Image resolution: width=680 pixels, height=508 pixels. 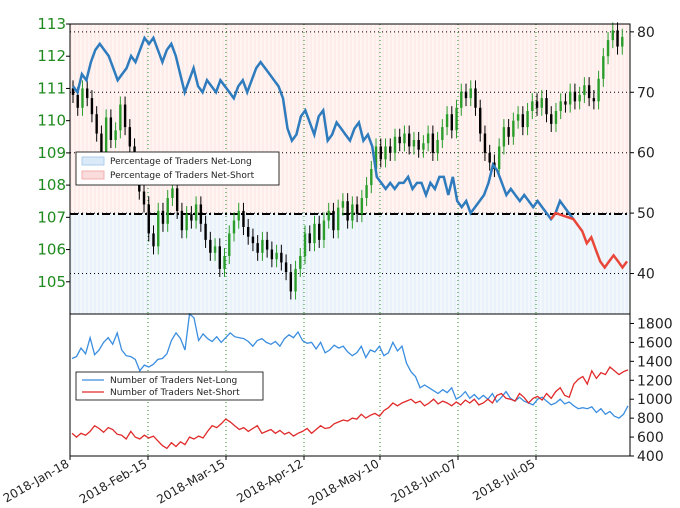 I want to click on traders-tick-label: 1600, so click(x=655, y=343).